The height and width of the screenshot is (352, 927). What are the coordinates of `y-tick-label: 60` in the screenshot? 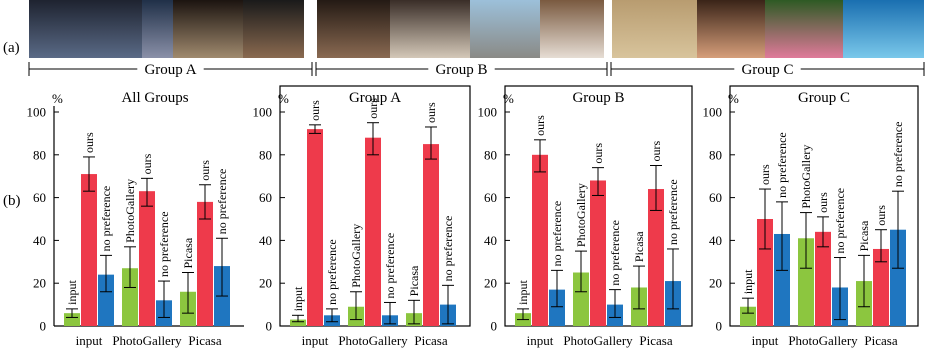 It's located at (715, 197).